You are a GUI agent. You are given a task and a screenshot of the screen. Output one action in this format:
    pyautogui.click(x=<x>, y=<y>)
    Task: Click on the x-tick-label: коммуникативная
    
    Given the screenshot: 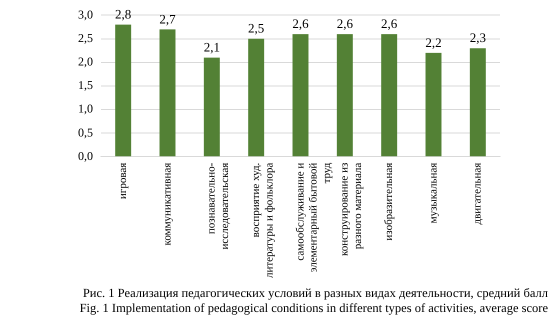 What is the action you would take?
    pyautogui.click(x=167, y=204)
    